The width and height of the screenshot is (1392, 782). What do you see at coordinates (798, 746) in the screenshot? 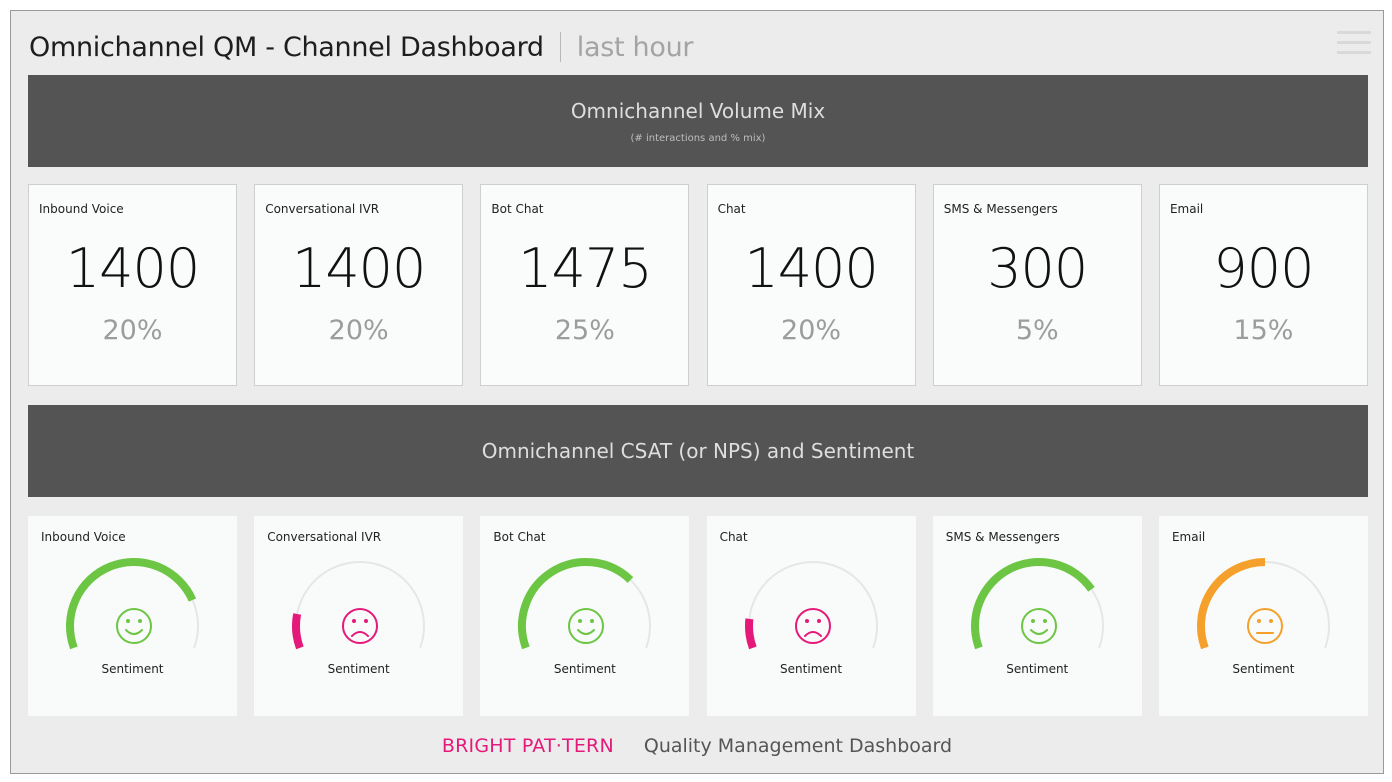
I see `footer-title: Quality Management Dashboard` at bounding box center [798, 746].